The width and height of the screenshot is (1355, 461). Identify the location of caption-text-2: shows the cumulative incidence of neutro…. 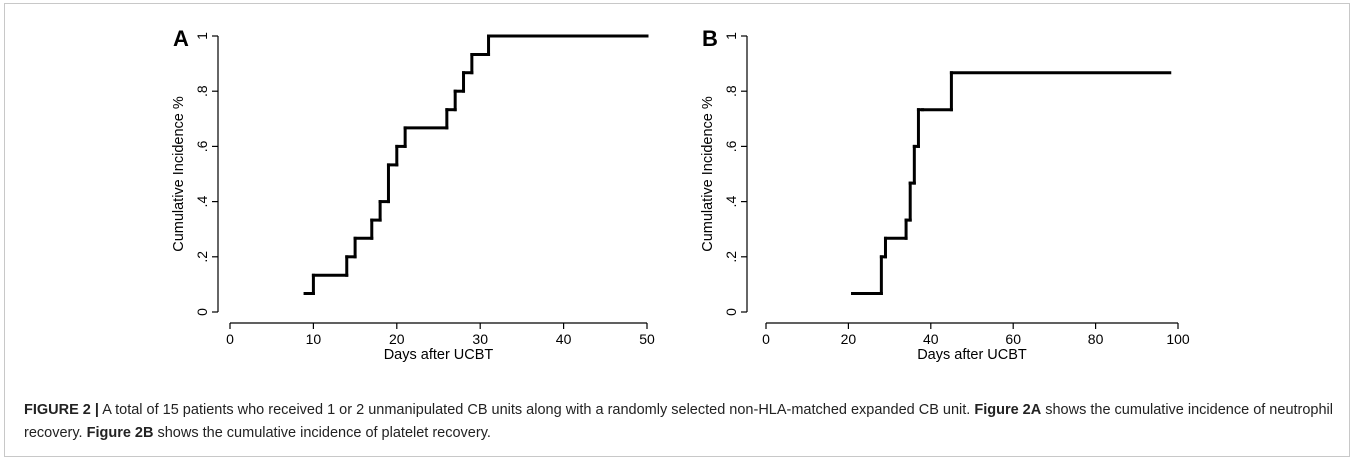
(678, 421).